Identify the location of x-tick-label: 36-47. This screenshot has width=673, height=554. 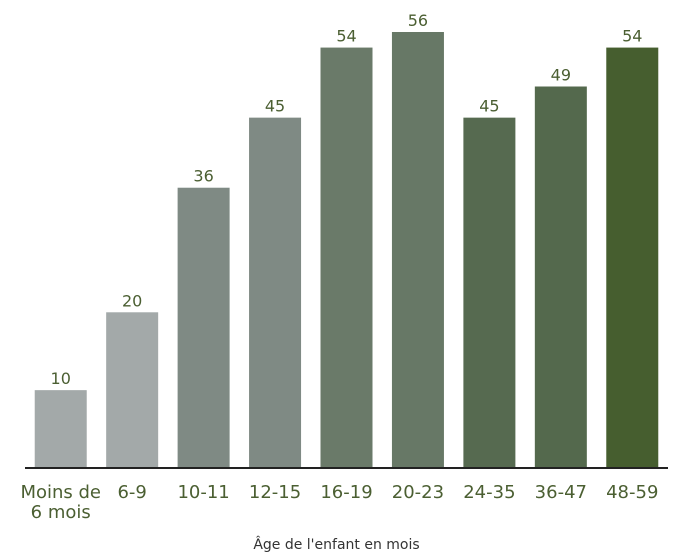
(560, 492).